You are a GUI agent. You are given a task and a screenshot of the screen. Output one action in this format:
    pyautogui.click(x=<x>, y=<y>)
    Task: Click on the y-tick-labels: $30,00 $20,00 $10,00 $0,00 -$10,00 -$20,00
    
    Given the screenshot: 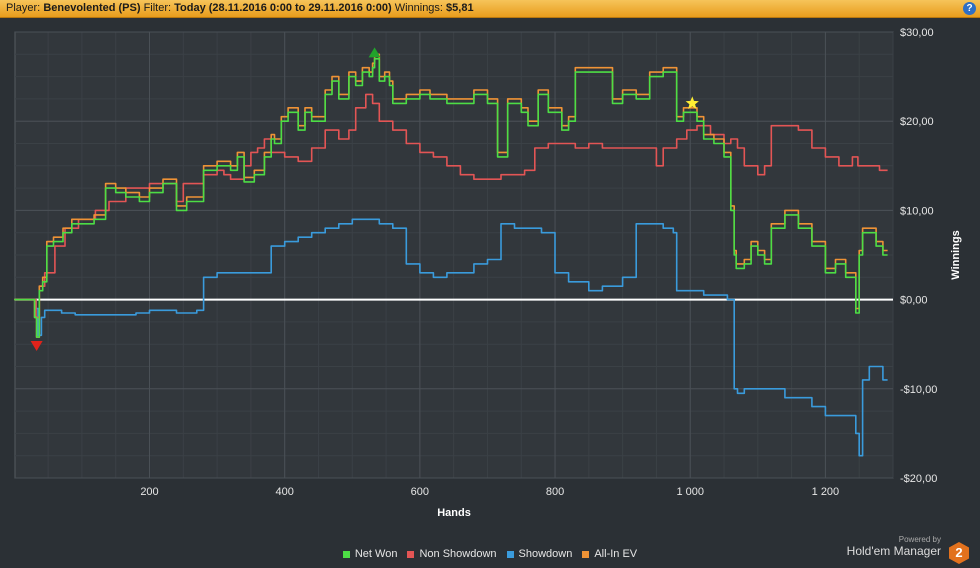 What is the action you would take?
    pyautogui.click(x=918, y=256)
    